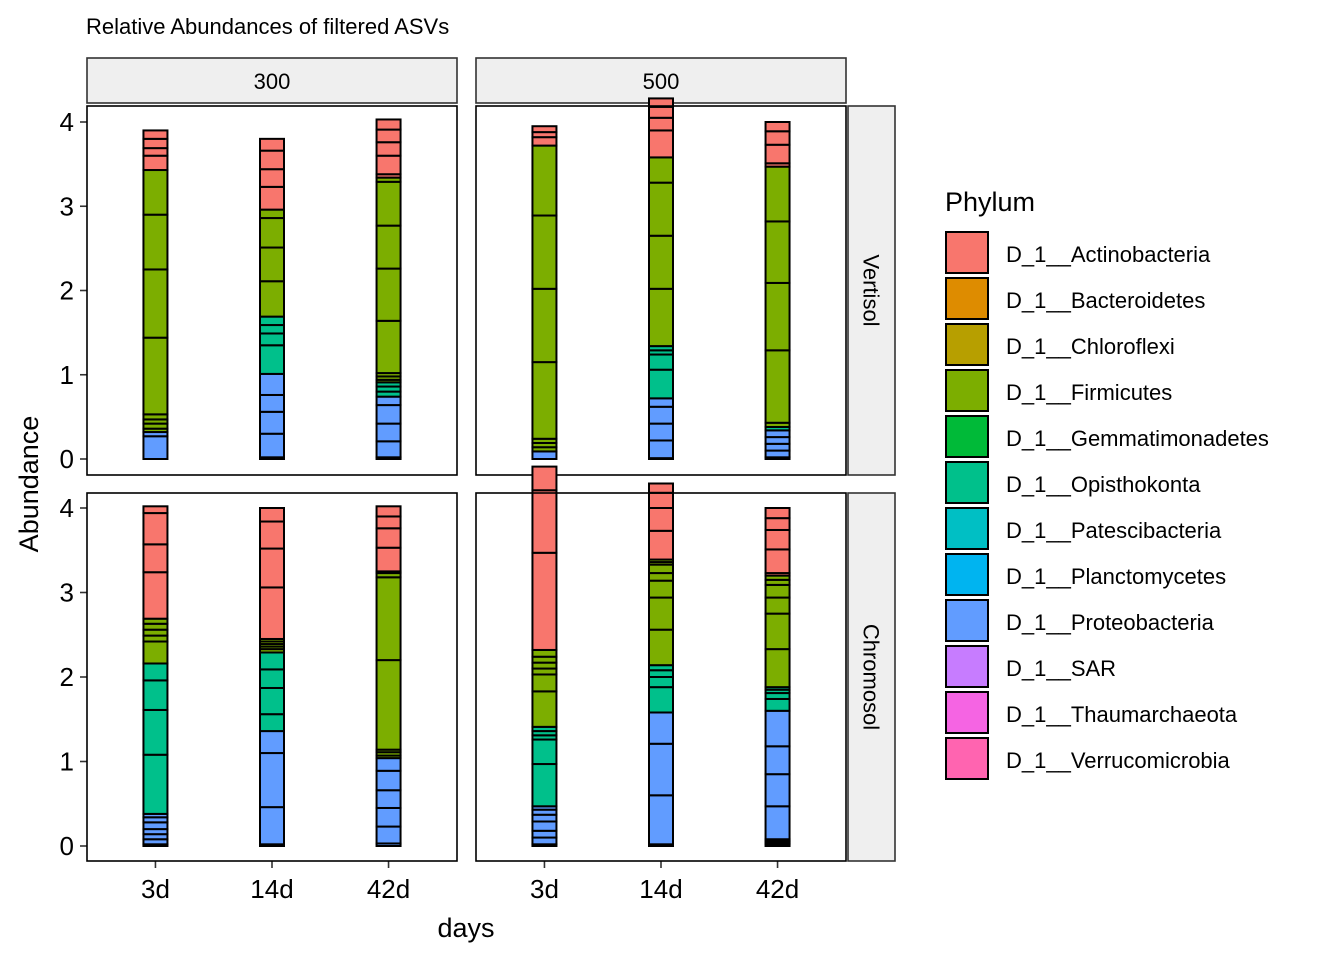 Image resolution: width=1344 pixels, height=960 pixels. What do you see at coordinates (1118, 760) in the screenshot?
I see `legend-entry-label: D_1__Verrucomicrobia` at bounding box center [1118, 760].